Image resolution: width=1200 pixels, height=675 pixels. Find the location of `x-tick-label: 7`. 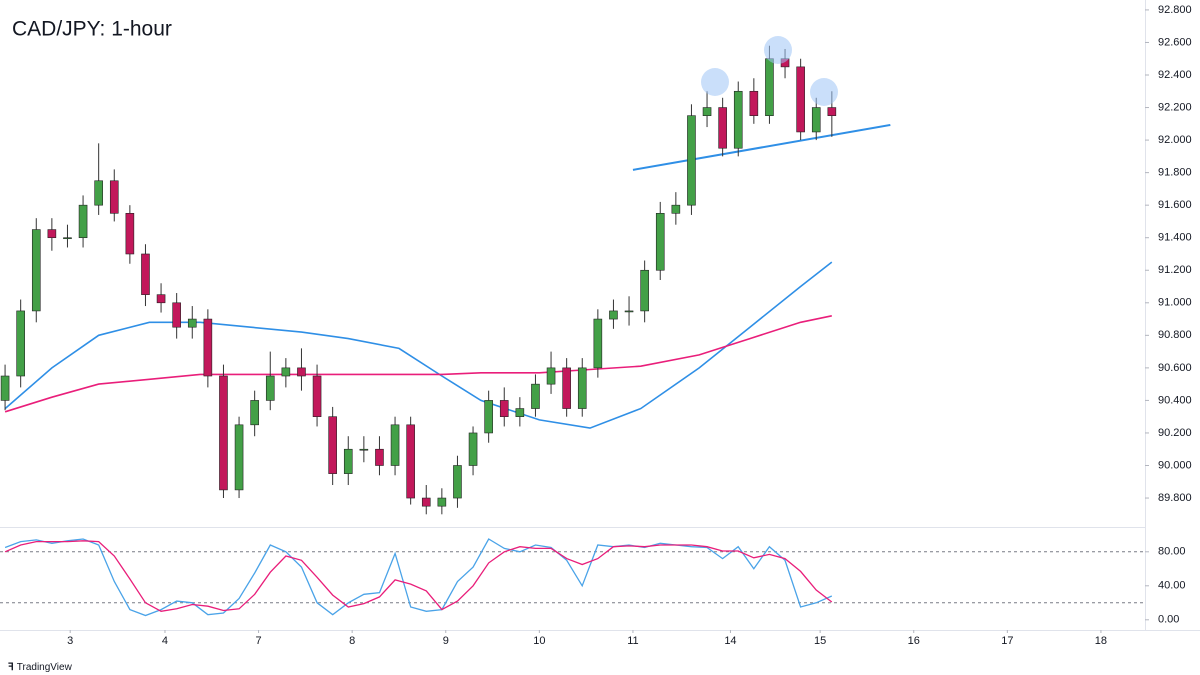

x-tick-label: 7 is located at coordinates (258, 641).